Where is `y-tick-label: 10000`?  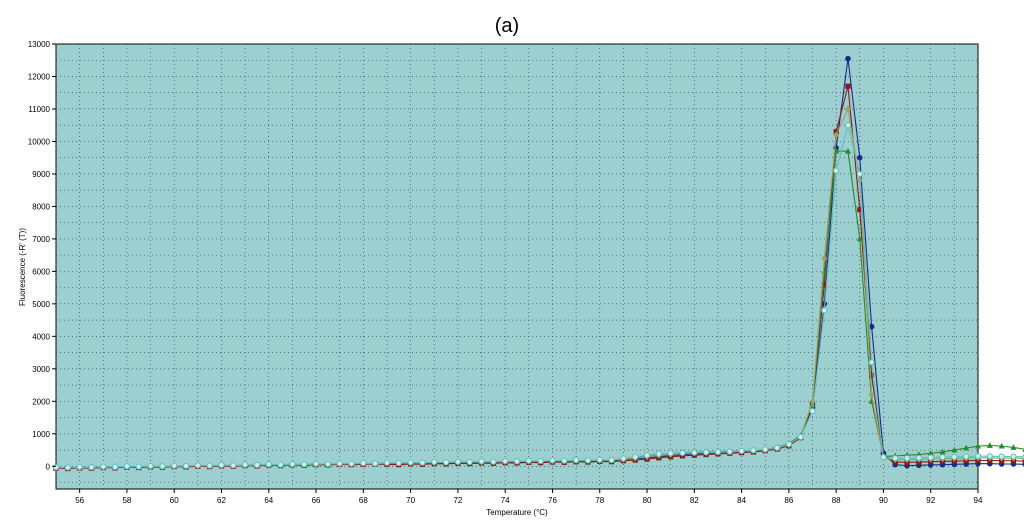
y-tick-label: 10000 is located at coordinates (39, 141).